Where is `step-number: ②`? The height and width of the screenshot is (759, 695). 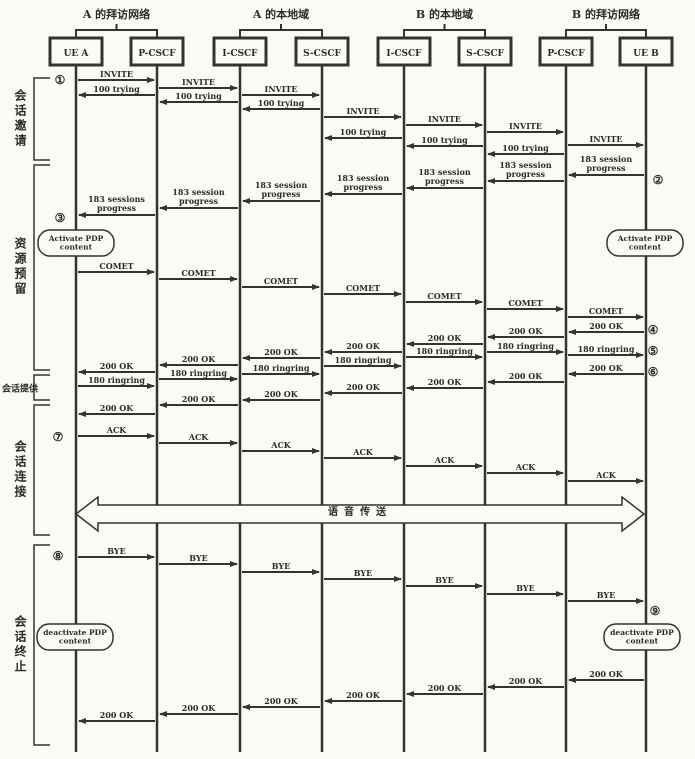 step-number: ② is located at coordinates (658, 180).